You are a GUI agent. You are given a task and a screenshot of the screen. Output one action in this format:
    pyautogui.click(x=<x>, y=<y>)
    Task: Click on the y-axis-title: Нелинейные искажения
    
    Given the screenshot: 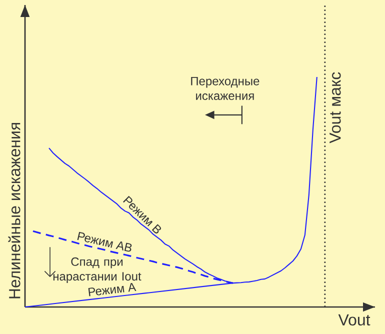 What is the action you would take?
    pyautogui.click(x=14, y=210)
    